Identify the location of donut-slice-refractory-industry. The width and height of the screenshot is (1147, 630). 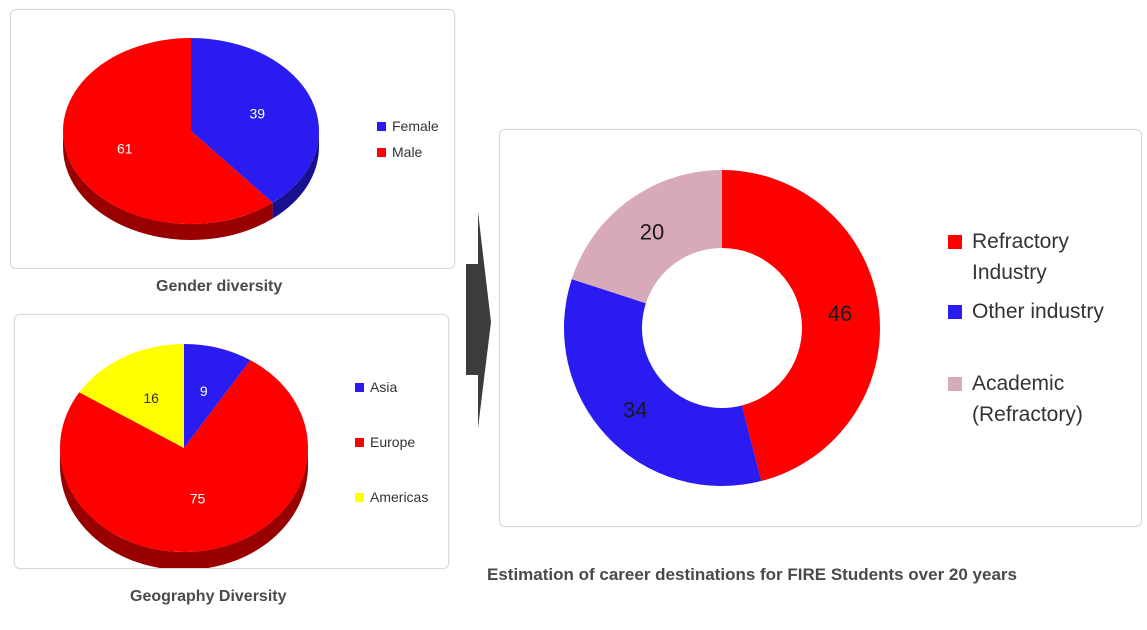
(801, 326).